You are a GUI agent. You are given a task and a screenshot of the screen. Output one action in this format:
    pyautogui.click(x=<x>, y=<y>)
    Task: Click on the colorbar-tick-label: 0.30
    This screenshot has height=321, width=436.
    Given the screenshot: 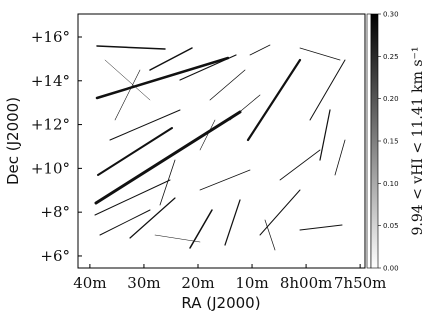 What is the action you would take?
    pyautogui.click(x=391, y=15)
    